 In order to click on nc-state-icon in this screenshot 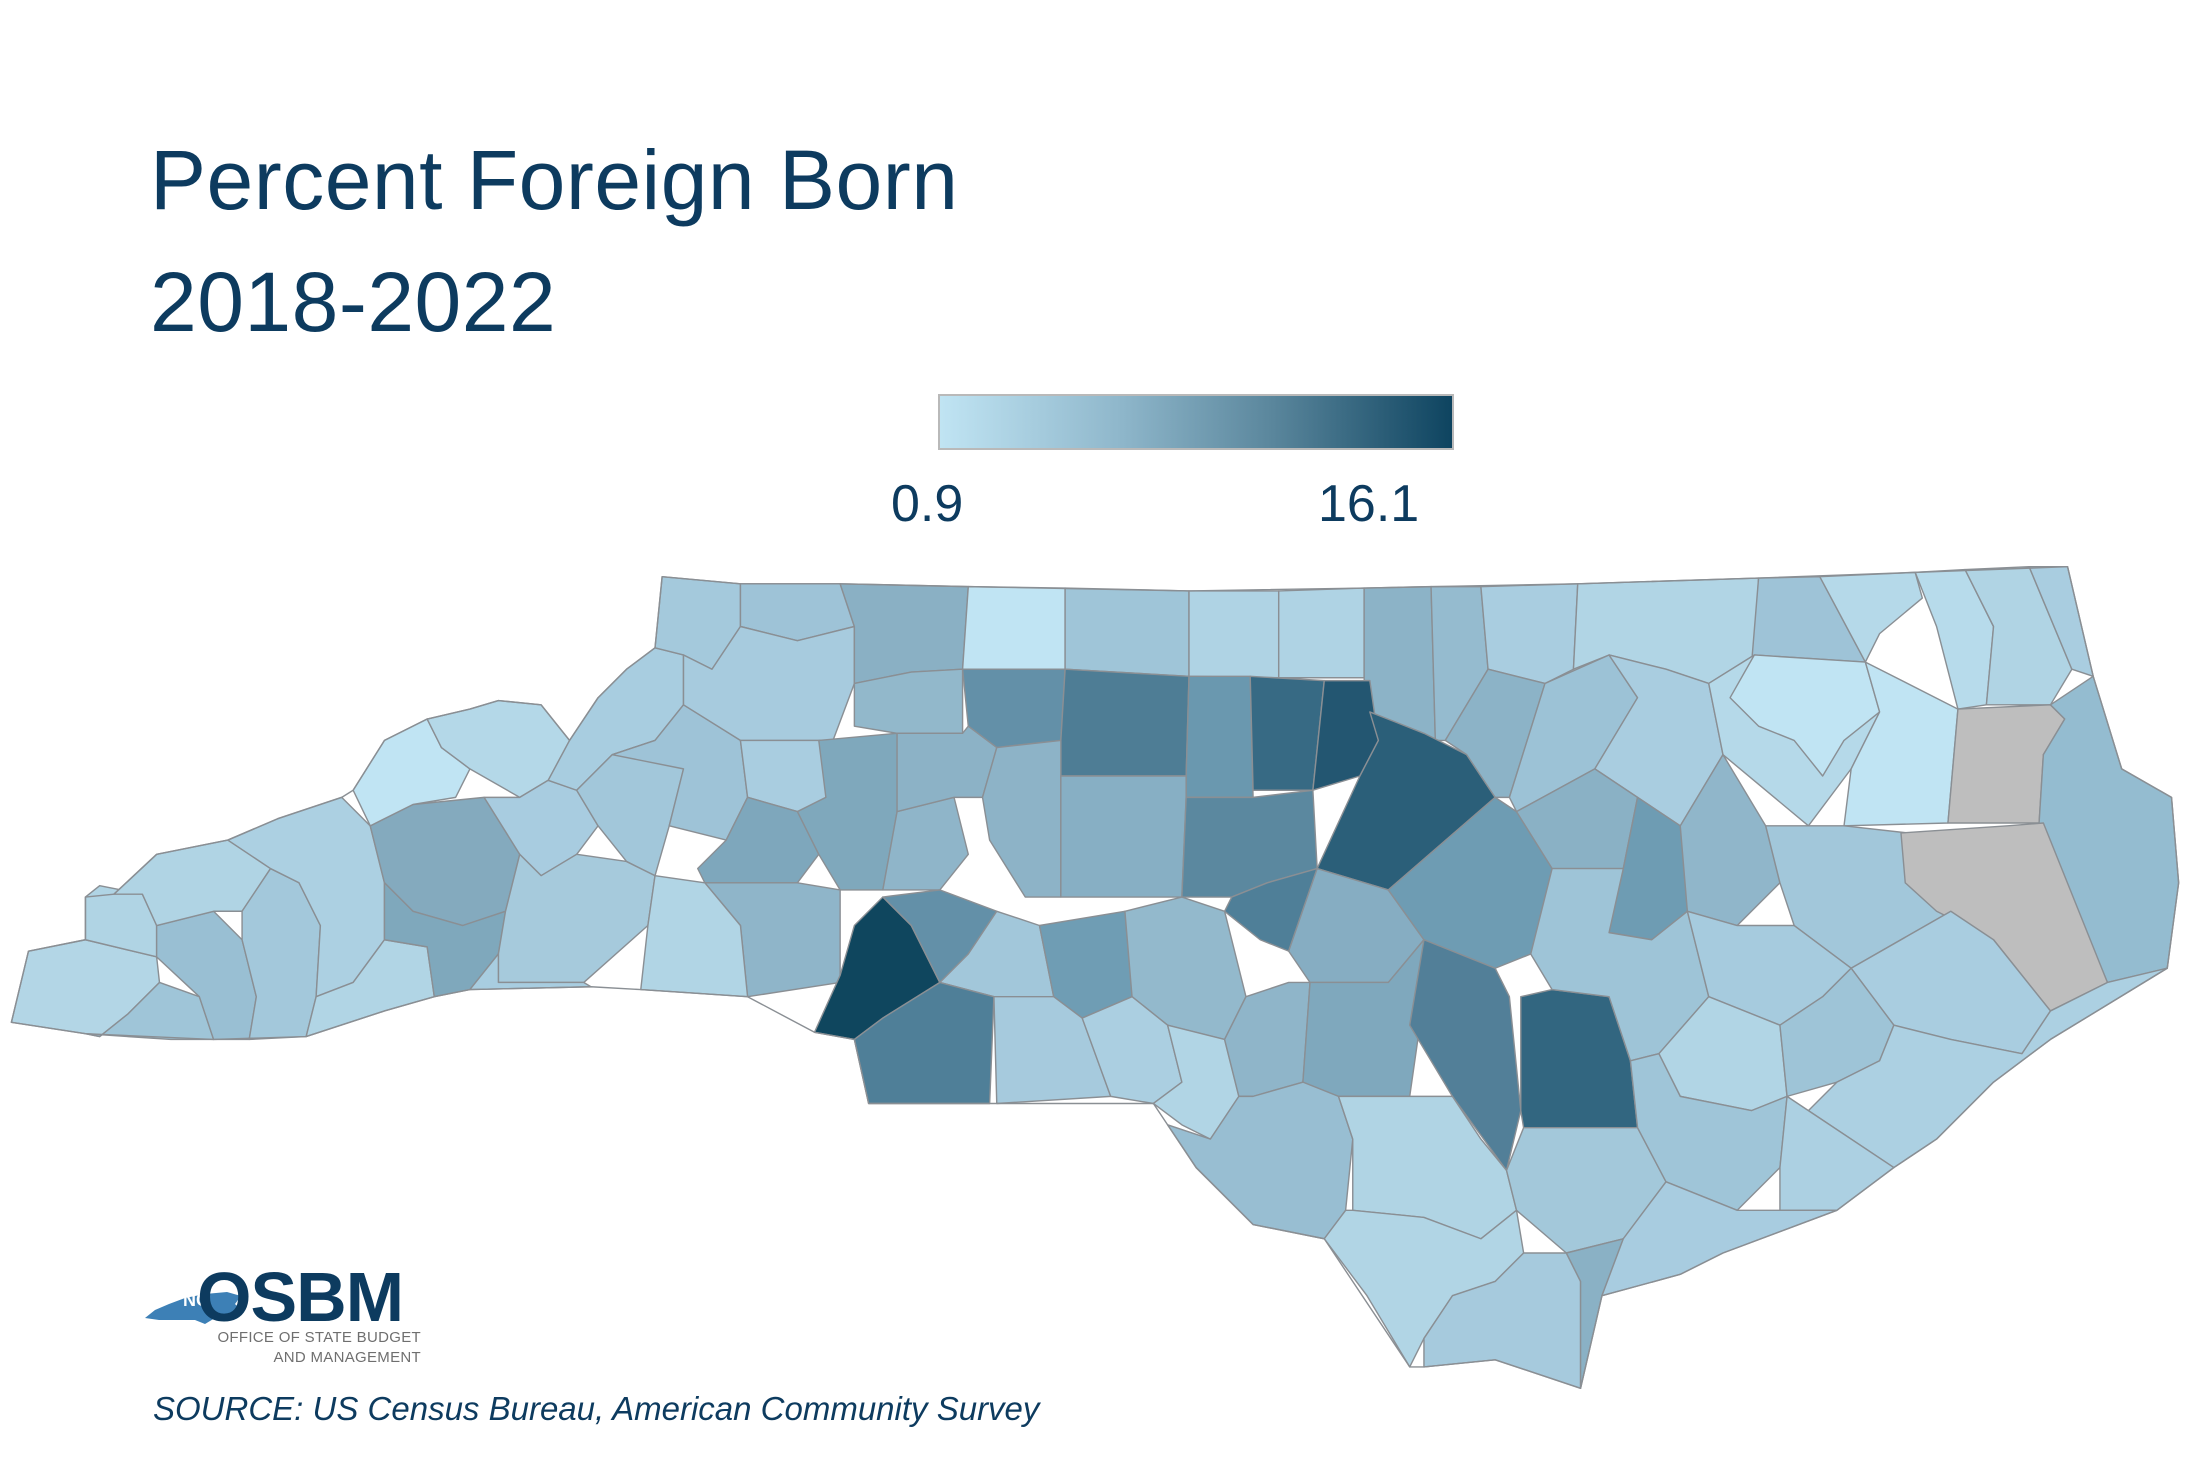, I will do `click(193, 1308)`.